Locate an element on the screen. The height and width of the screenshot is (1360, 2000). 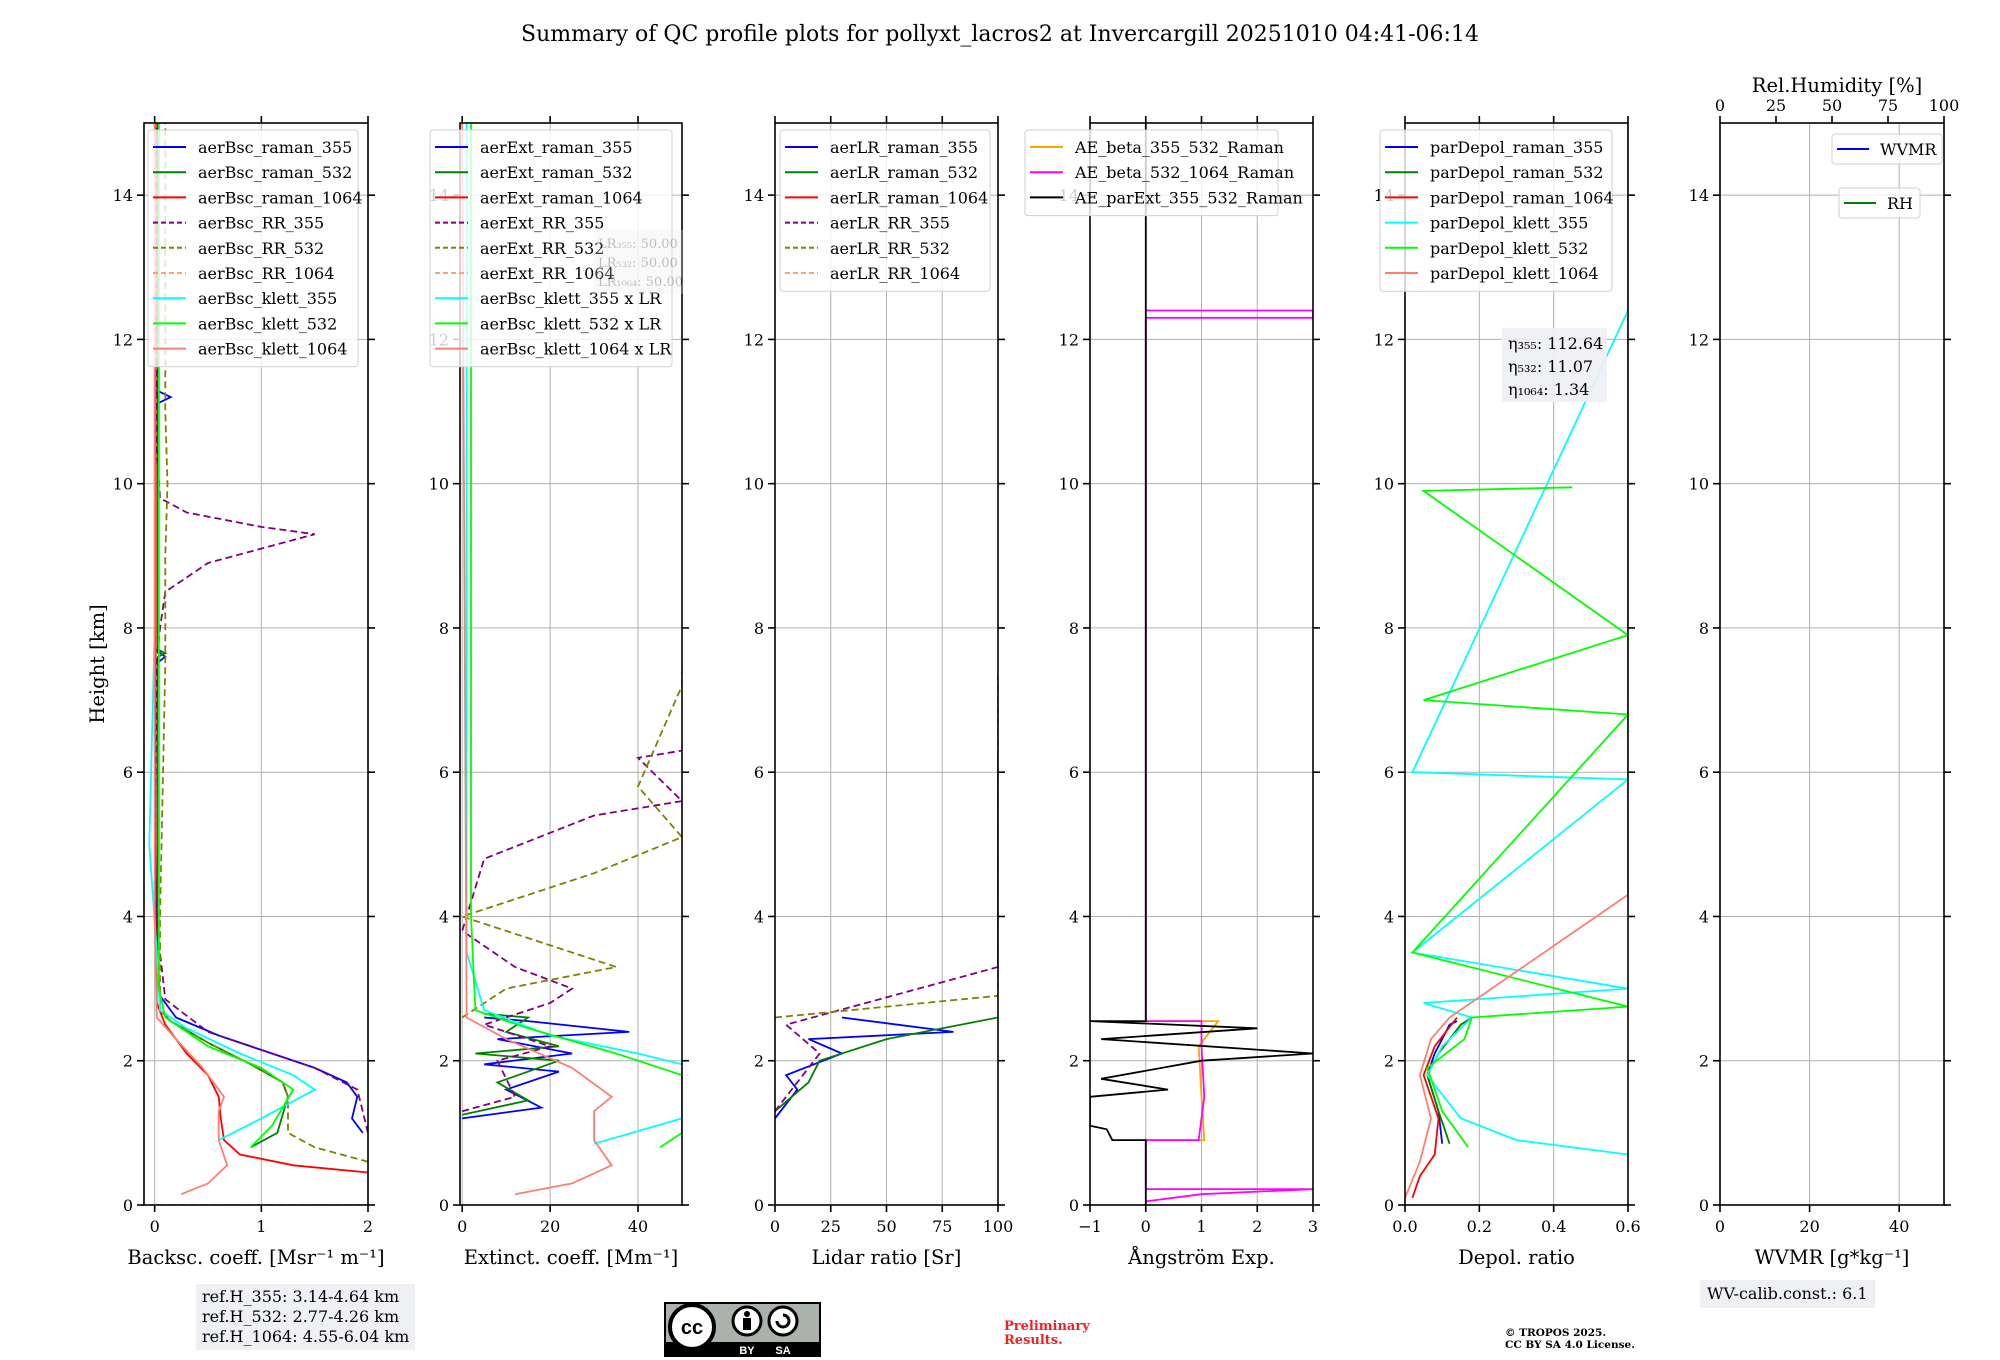
series-line-aerbsc-klett-355-x-lr is located at coordinates (573, 634).